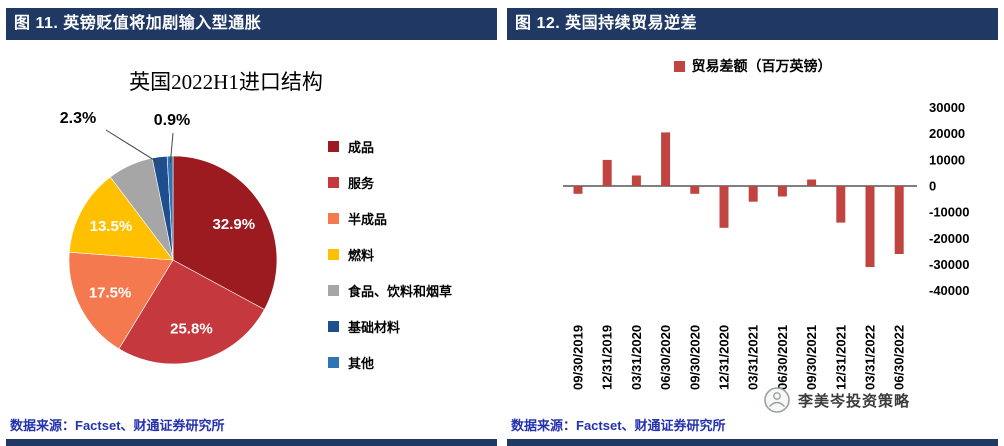  I want to click on legend-label: 食品、饮料和烟草, so click(400, 291).